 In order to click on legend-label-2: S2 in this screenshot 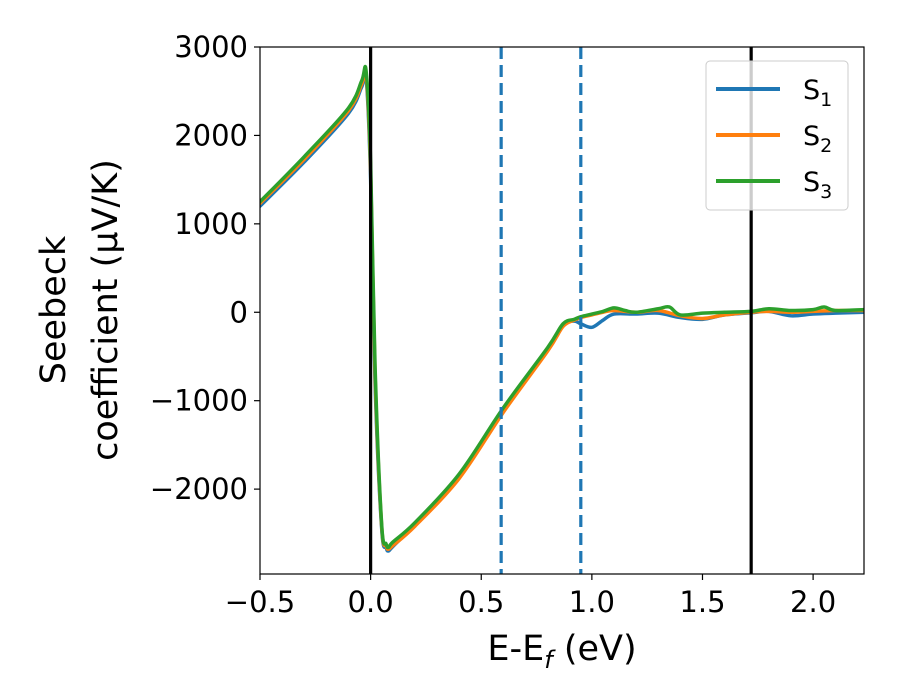, I will do `click(817, 139)`.